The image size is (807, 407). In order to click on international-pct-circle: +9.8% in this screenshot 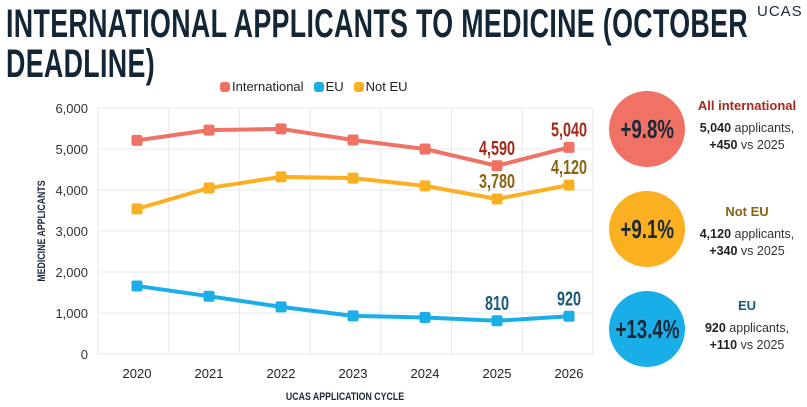, I will do `click(647, 129)`.